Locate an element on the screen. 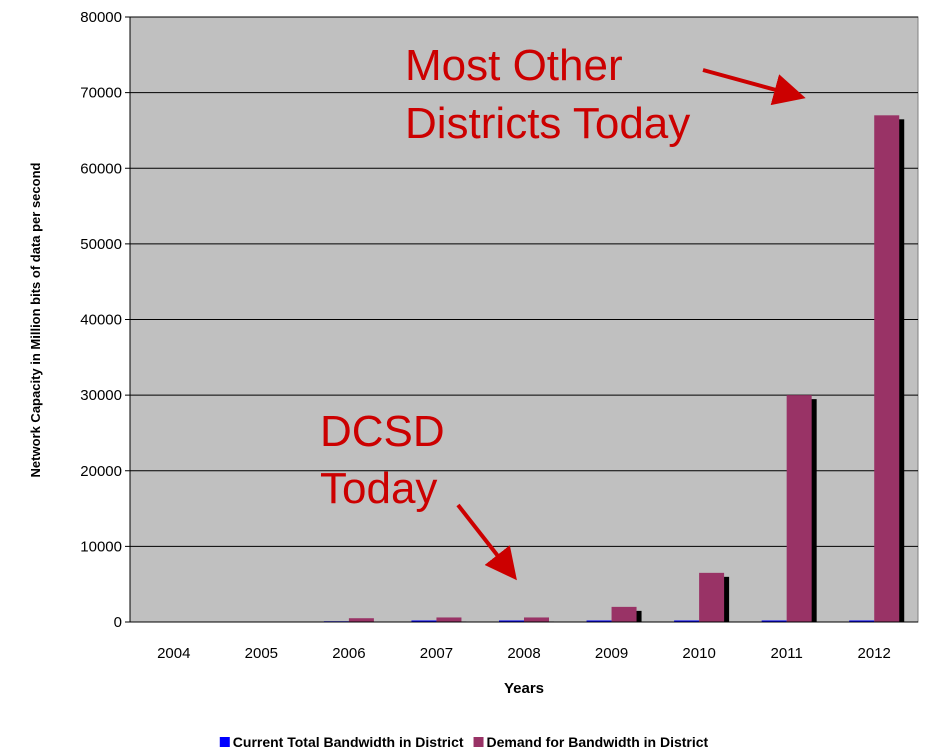  x-tick-label: 2006 is located at coordinates (348, 653).